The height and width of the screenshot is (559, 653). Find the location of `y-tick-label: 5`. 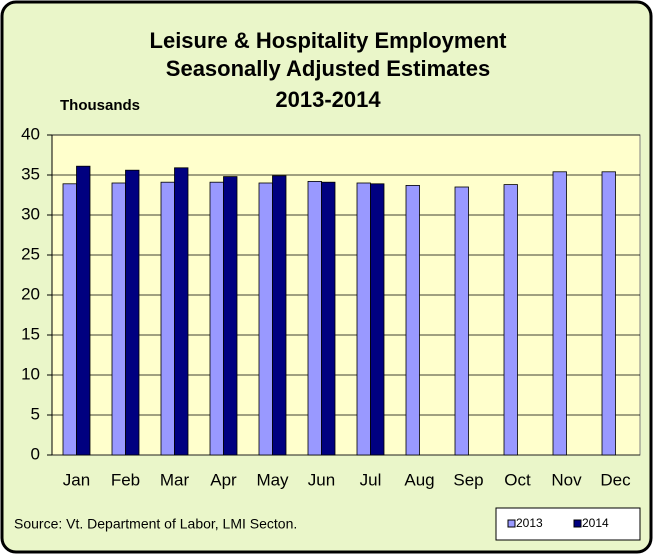

y-tick-label: 5 is located at coordinates (35, 413).